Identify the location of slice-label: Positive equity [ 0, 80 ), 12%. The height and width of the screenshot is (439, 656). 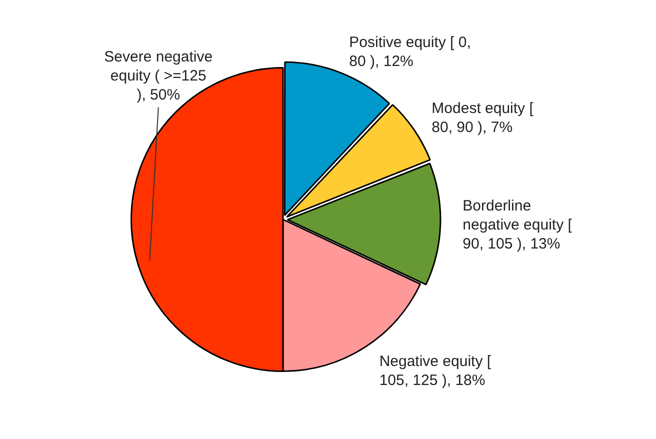
(410, 52).